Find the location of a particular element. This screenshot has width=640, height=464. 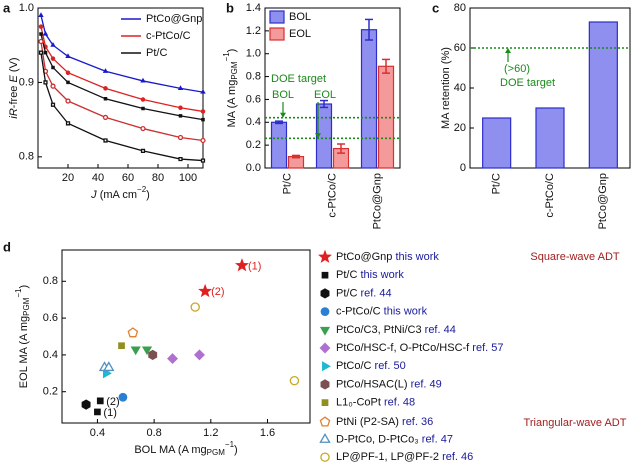

point-label: (2) is located at coordinates (217, 292).